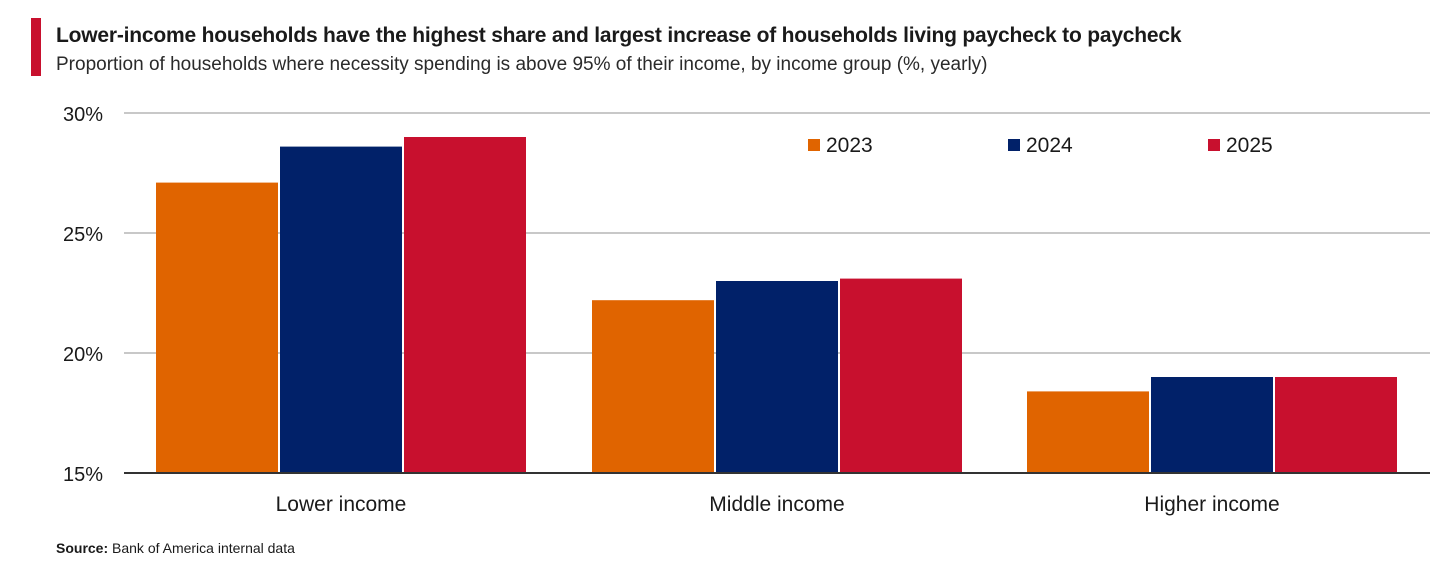 The image size is (1456, 566). I want to click on y-tick-label: 25%, so click(83, 235).